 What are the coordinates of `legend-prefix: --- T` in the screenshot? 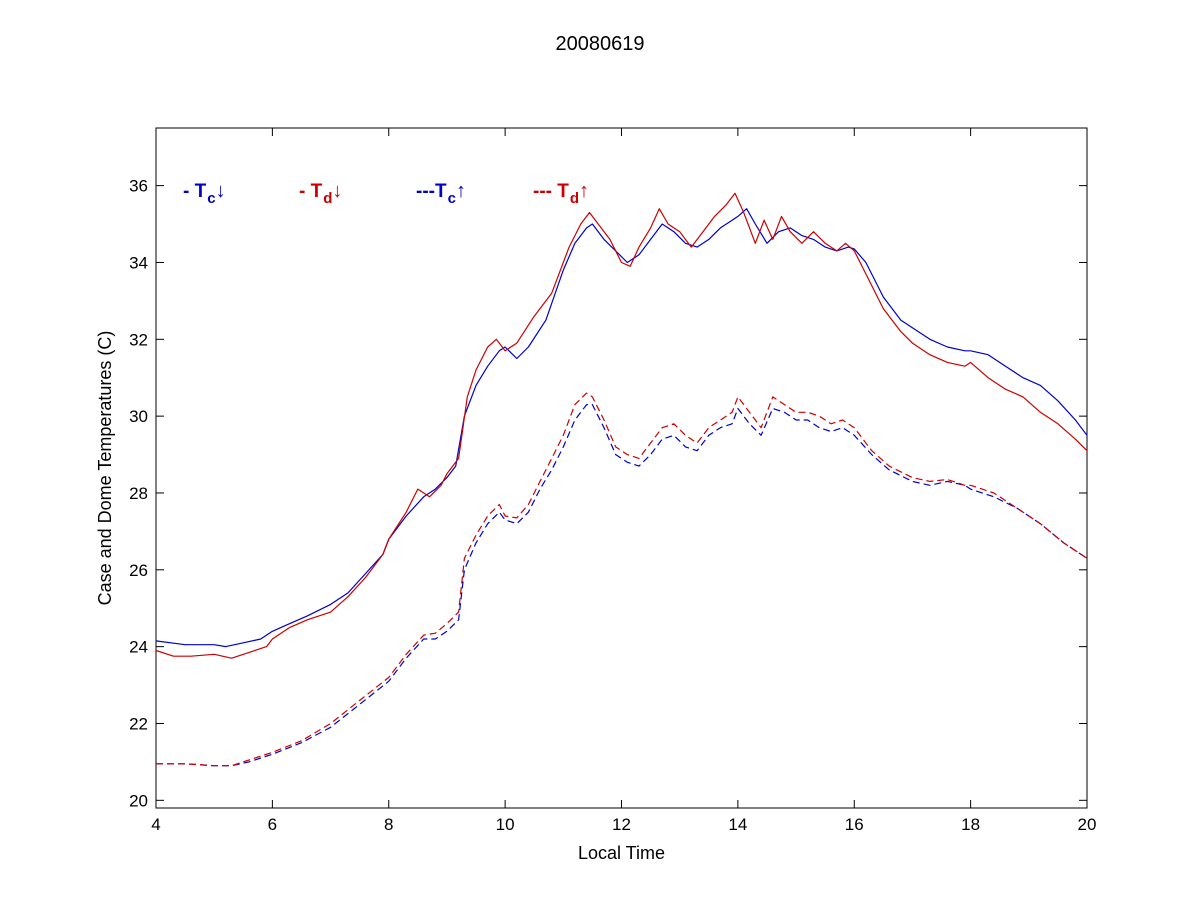 It's located at (551, 191).